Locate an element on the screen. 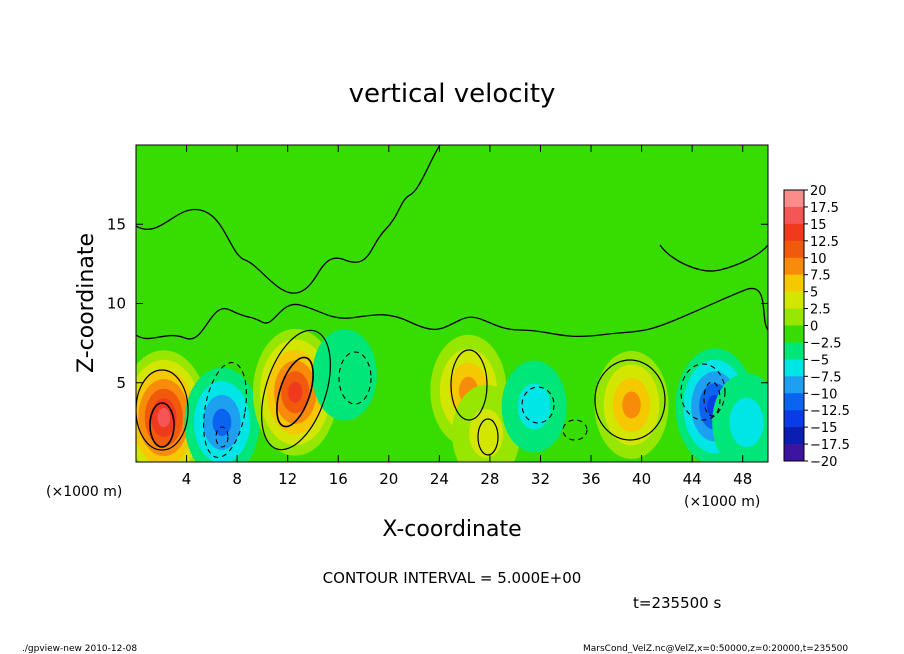  colorbar-label-1: 17.5 is located at coordinates (824, 208).